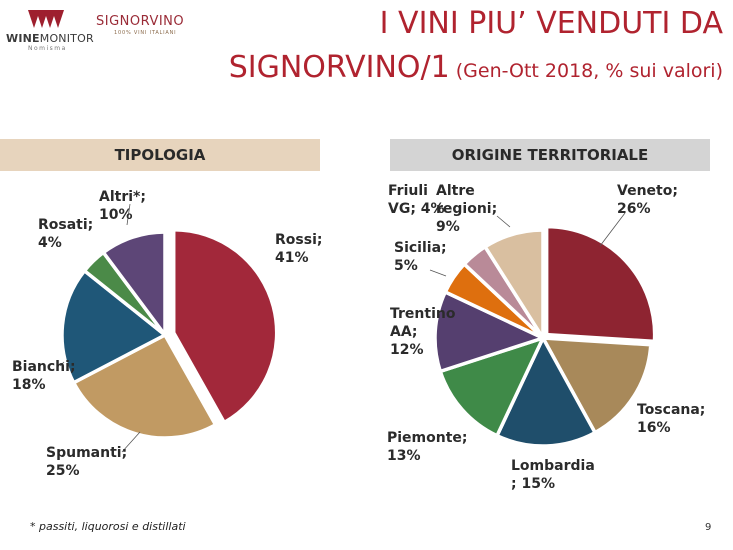  What do you see at coordinates (600, 284) in the screenshot?
I see `slice-veneto` at bounding box center [600, 284].